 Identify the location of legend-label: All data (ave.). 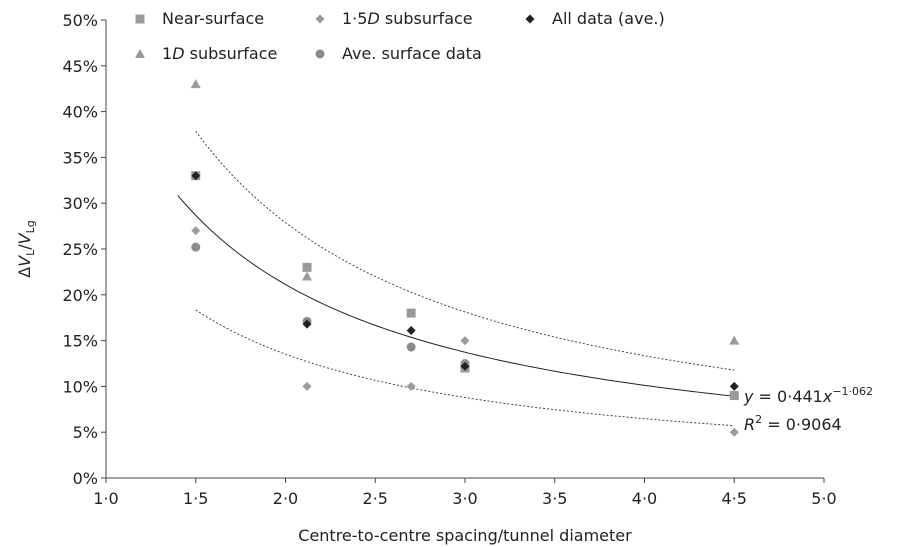
(608, 18).